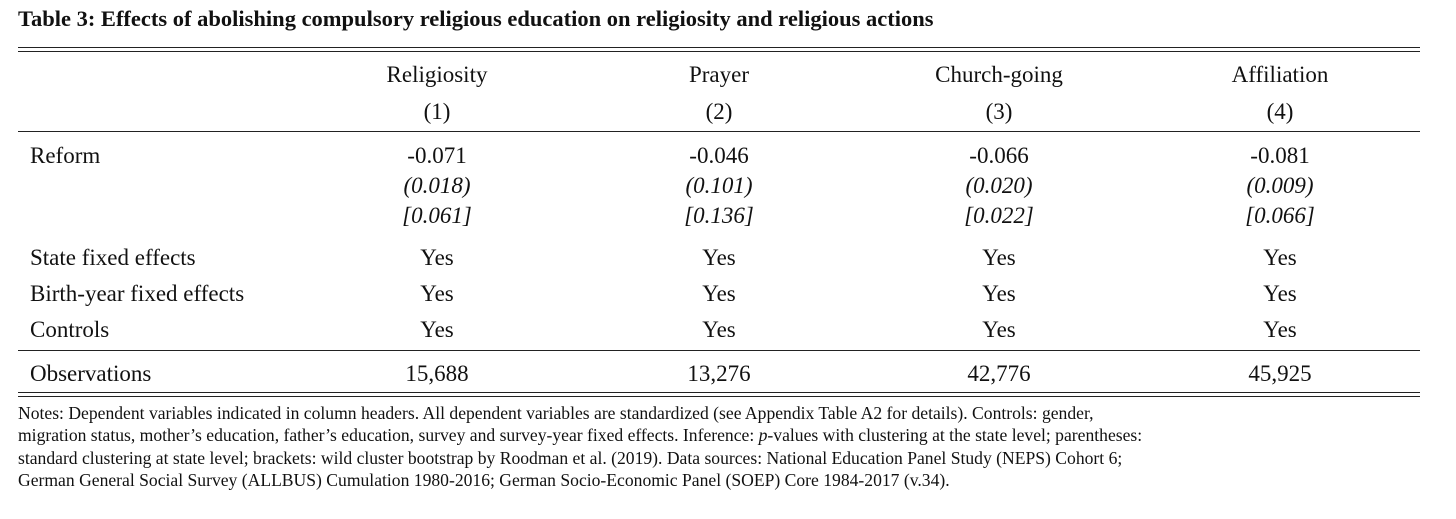 The height and width of the screenshot is (519, 1456). I want to click on reform-coef-2: -0.046, so click(719, 155).